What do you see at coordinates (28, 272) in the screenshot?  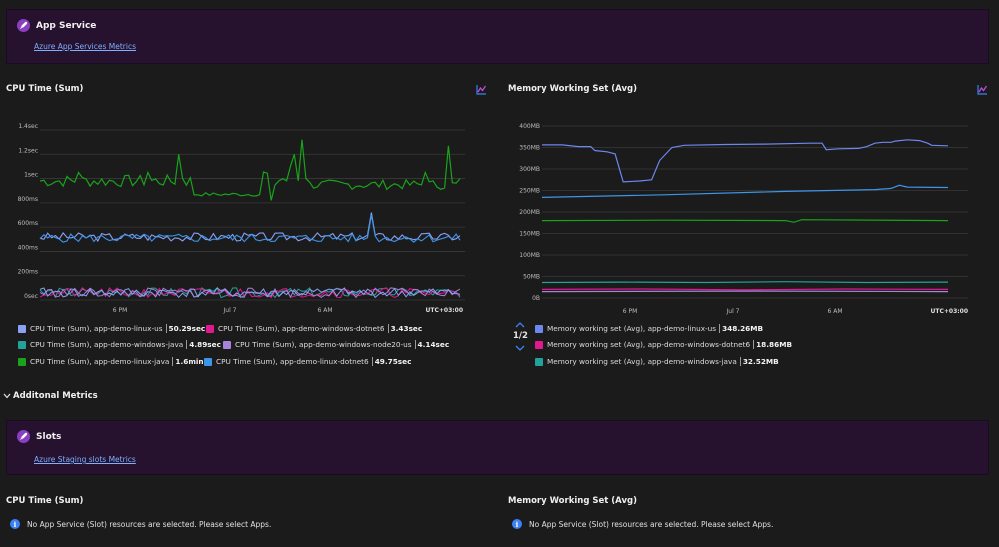 I see `cpu-y-tick: 200ms` at bounding box center [28, 272].